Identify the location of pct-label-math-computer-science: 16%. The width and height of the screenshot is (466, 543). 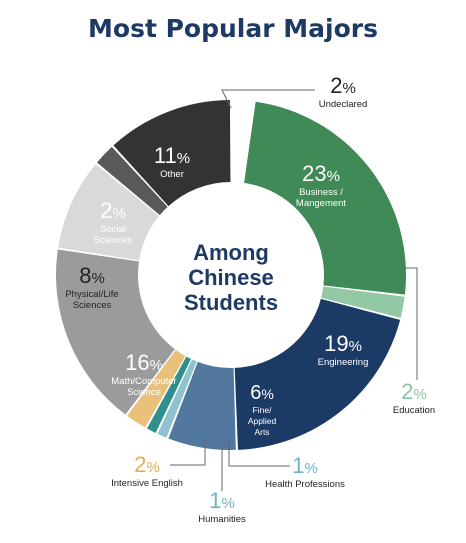
(144, 362).